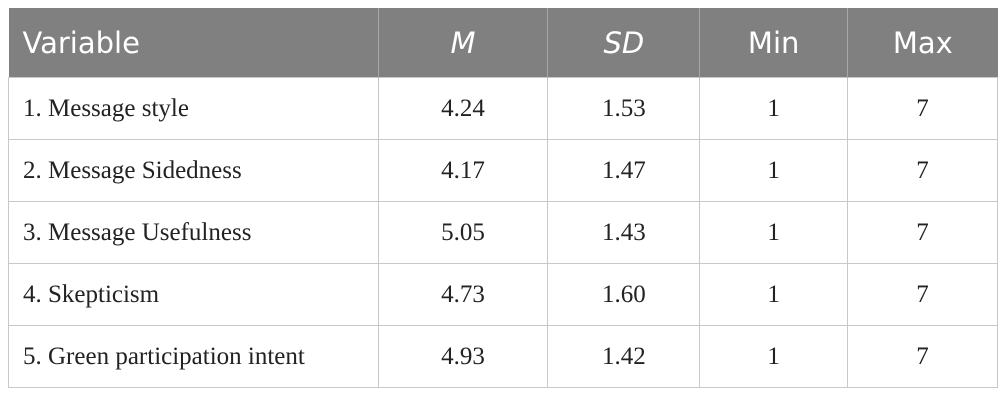 The image size is (1005, 401). I want to click on header-cell: SD, so click(623, 43).